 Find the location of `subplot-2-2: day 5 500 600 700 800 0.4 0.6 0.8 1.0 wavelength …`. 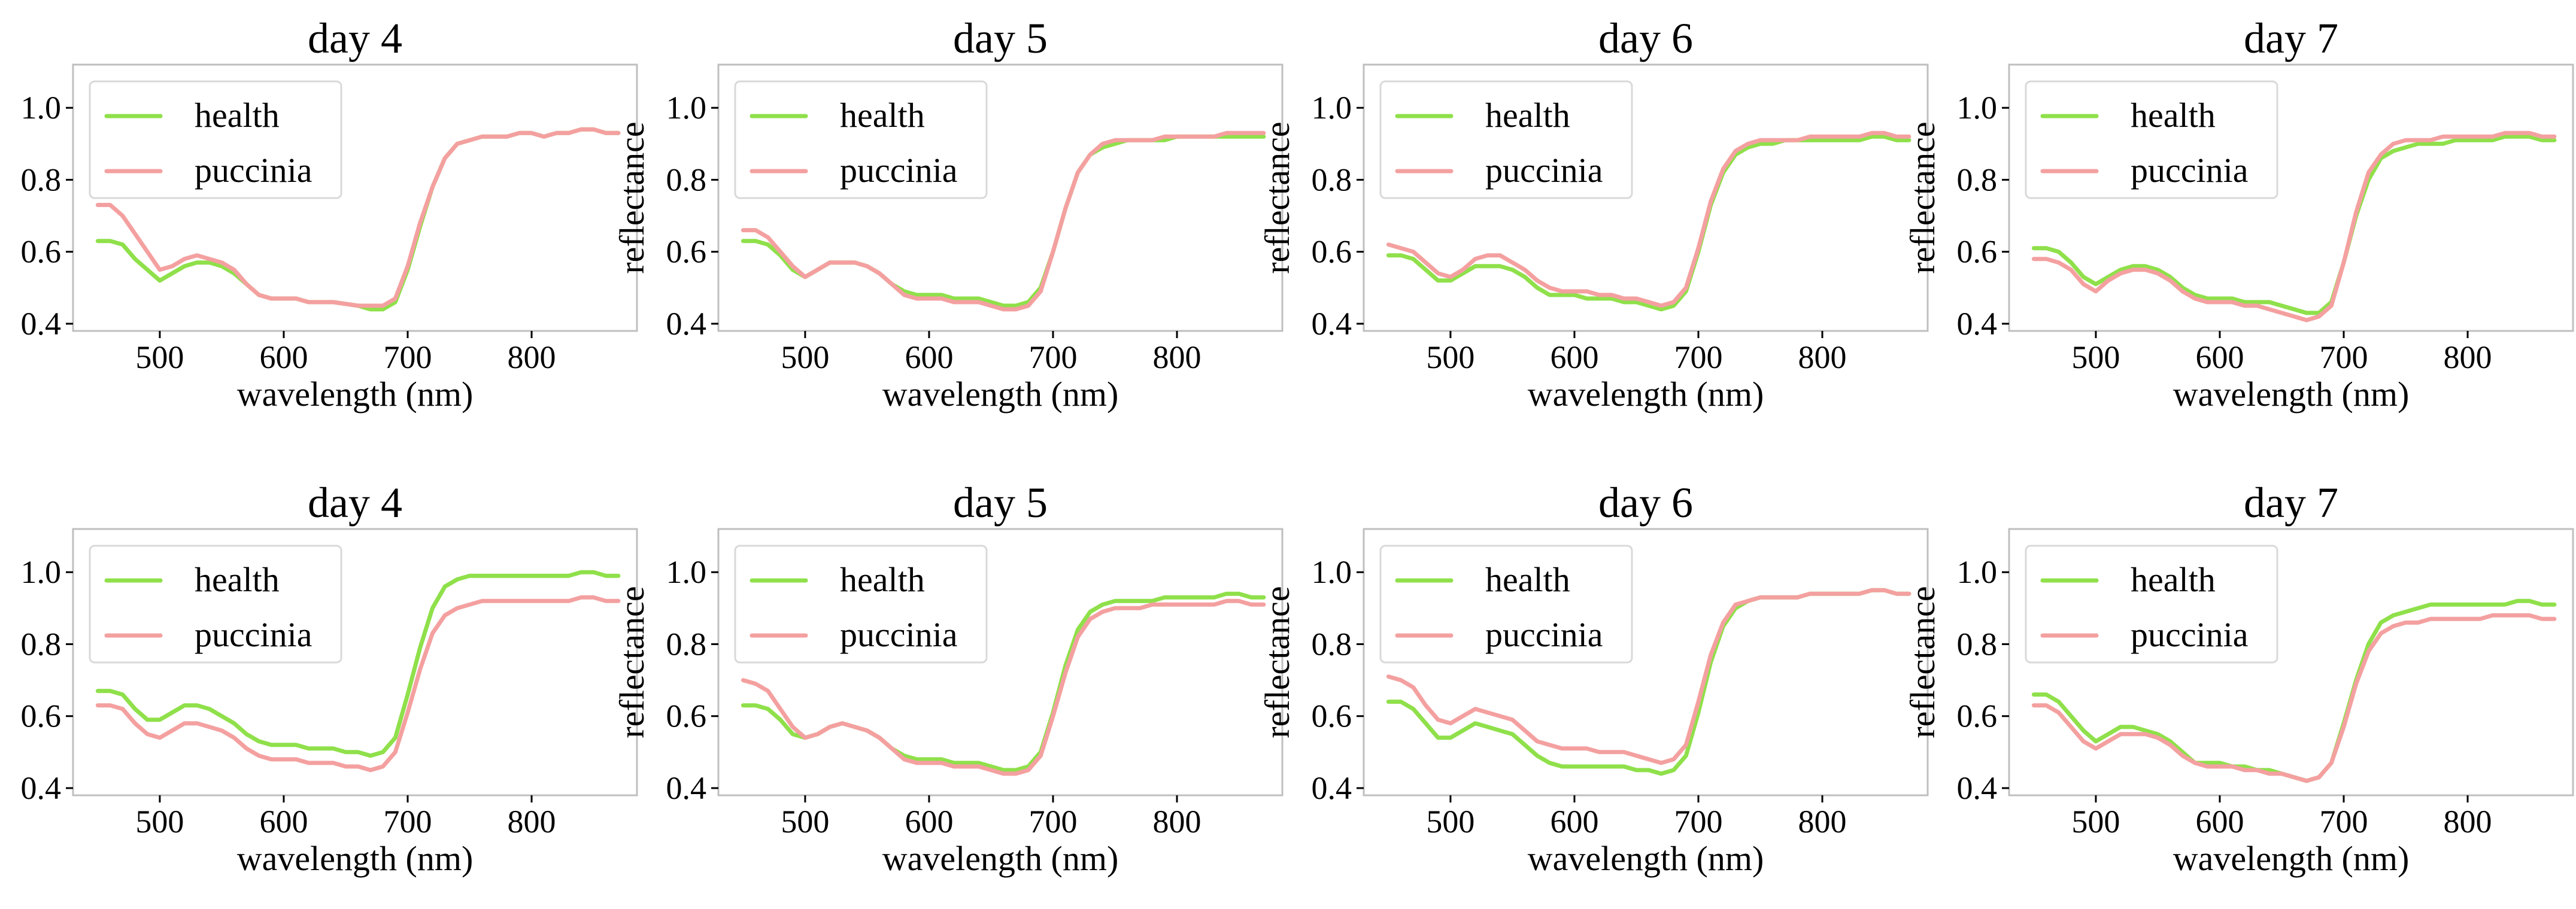

subplot-2-2: day 5 500 600 700 800 0.4 0.6 0.8 1.0 wavelength … is located at coordinates (948, 678).